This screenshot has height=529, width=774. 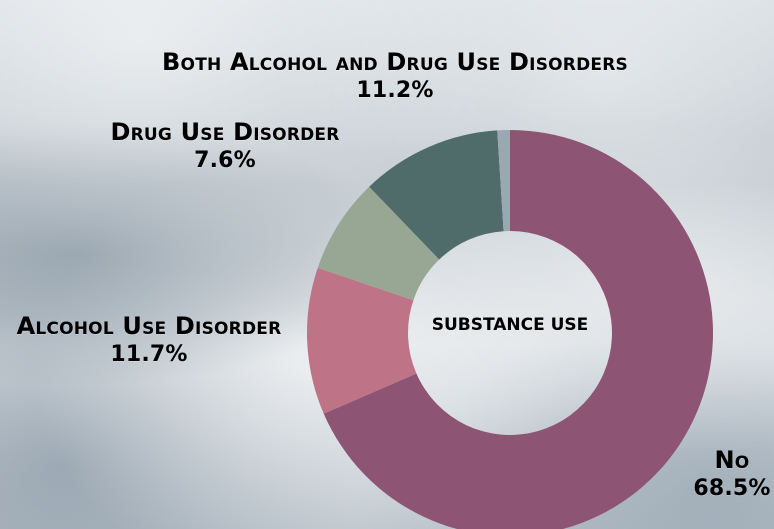 I want to click on donut-center-label: SUBSTANCE USE, so click(x=510, y=325).